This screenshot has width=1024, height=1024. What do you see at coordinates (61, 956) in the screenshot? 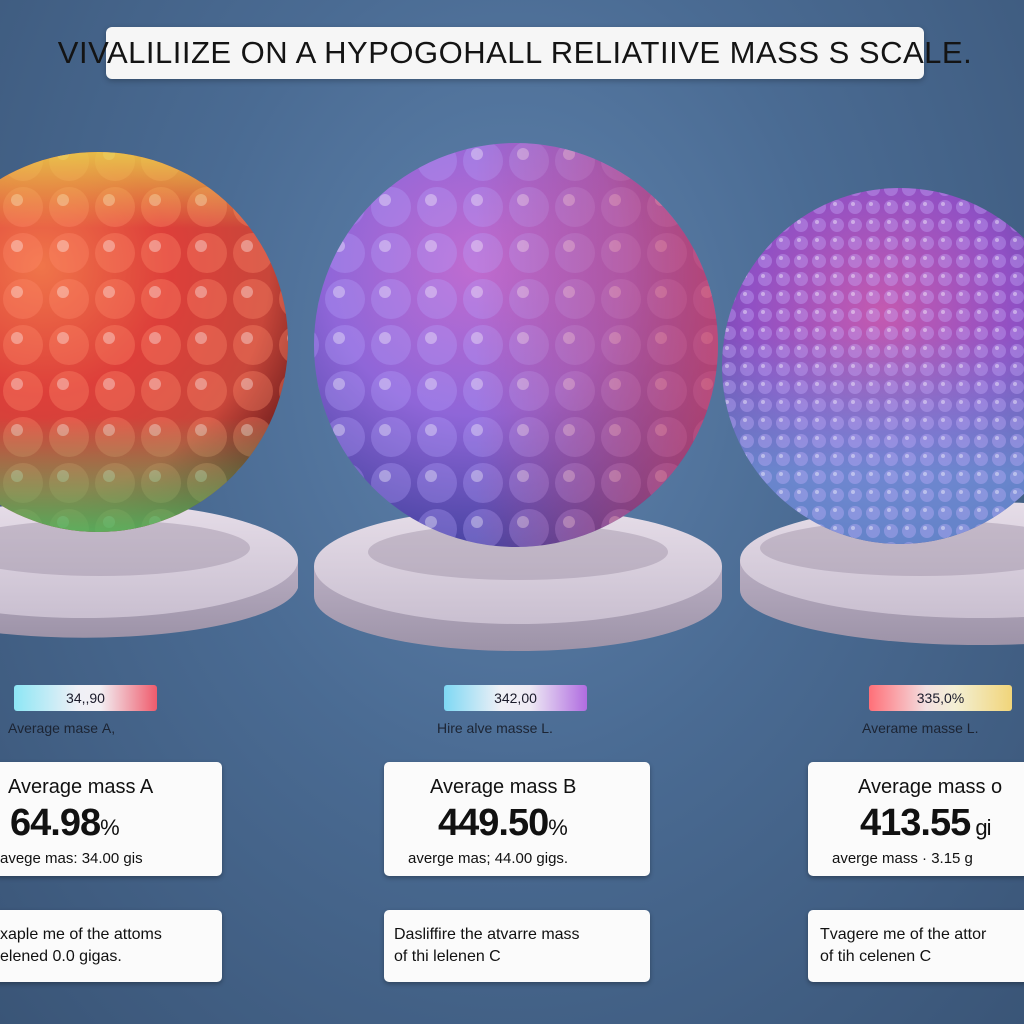
I see `description-line-2: elened 0.0 gigas.` at bounding box center [61, 956].